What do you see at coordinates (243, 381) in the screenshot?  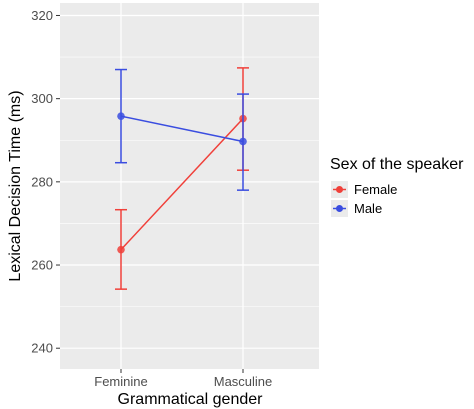 I see `x-tick-label: Masculine` at bounding box center [243, 381].